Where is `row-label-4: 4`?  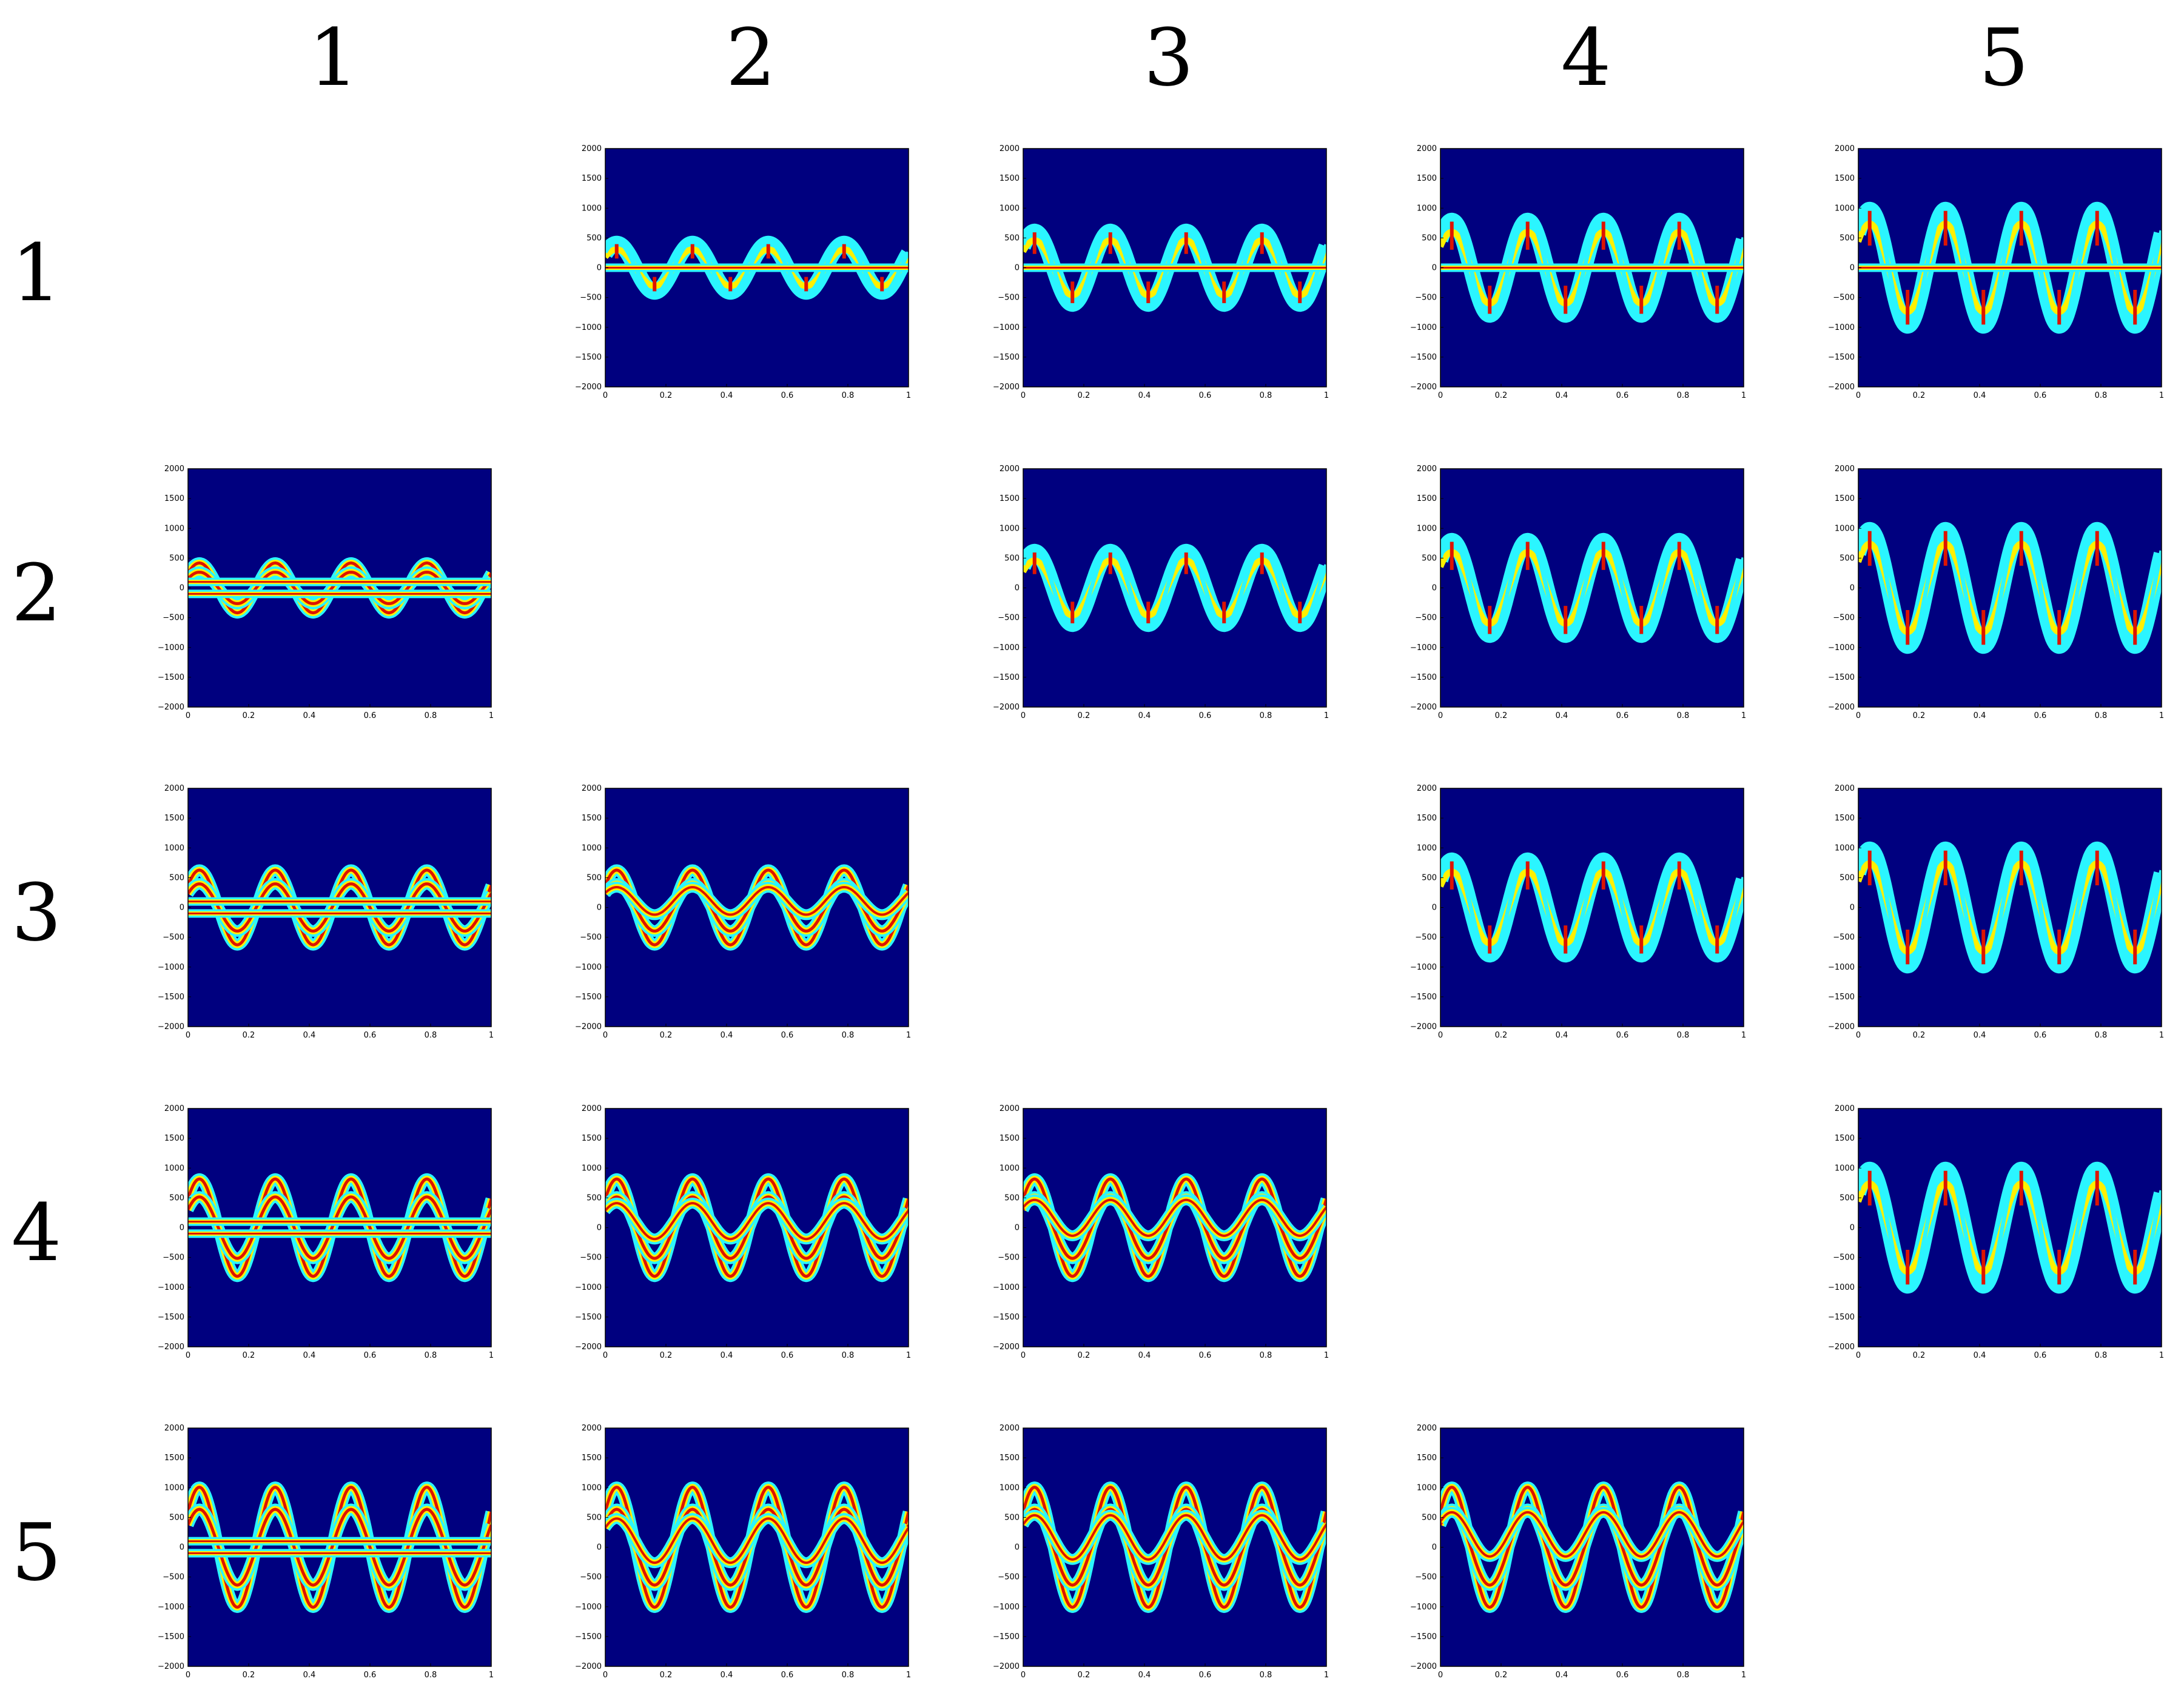 row-label-4: 4 is located at coordinates (36, 1233).